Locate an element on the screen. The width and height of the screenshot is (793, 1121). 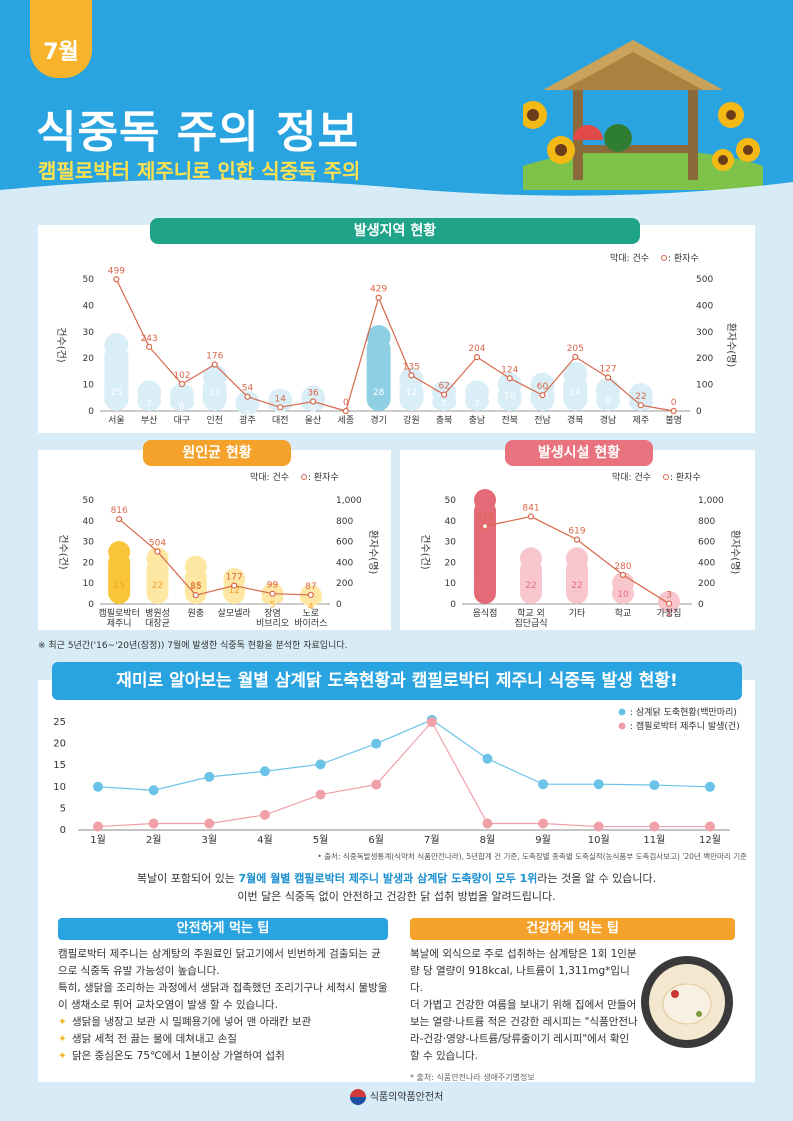
y-tick-label: 50 is located at coordinates (89, 501).